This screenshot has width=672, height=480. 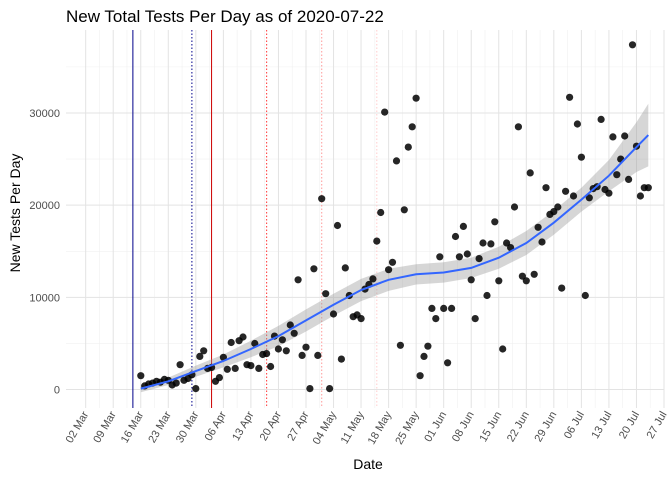 What do you see at coordinates (271, 426) in the screenshot?
I see `x-tick-label: 20 Apr` at bounding box center [271, 426].